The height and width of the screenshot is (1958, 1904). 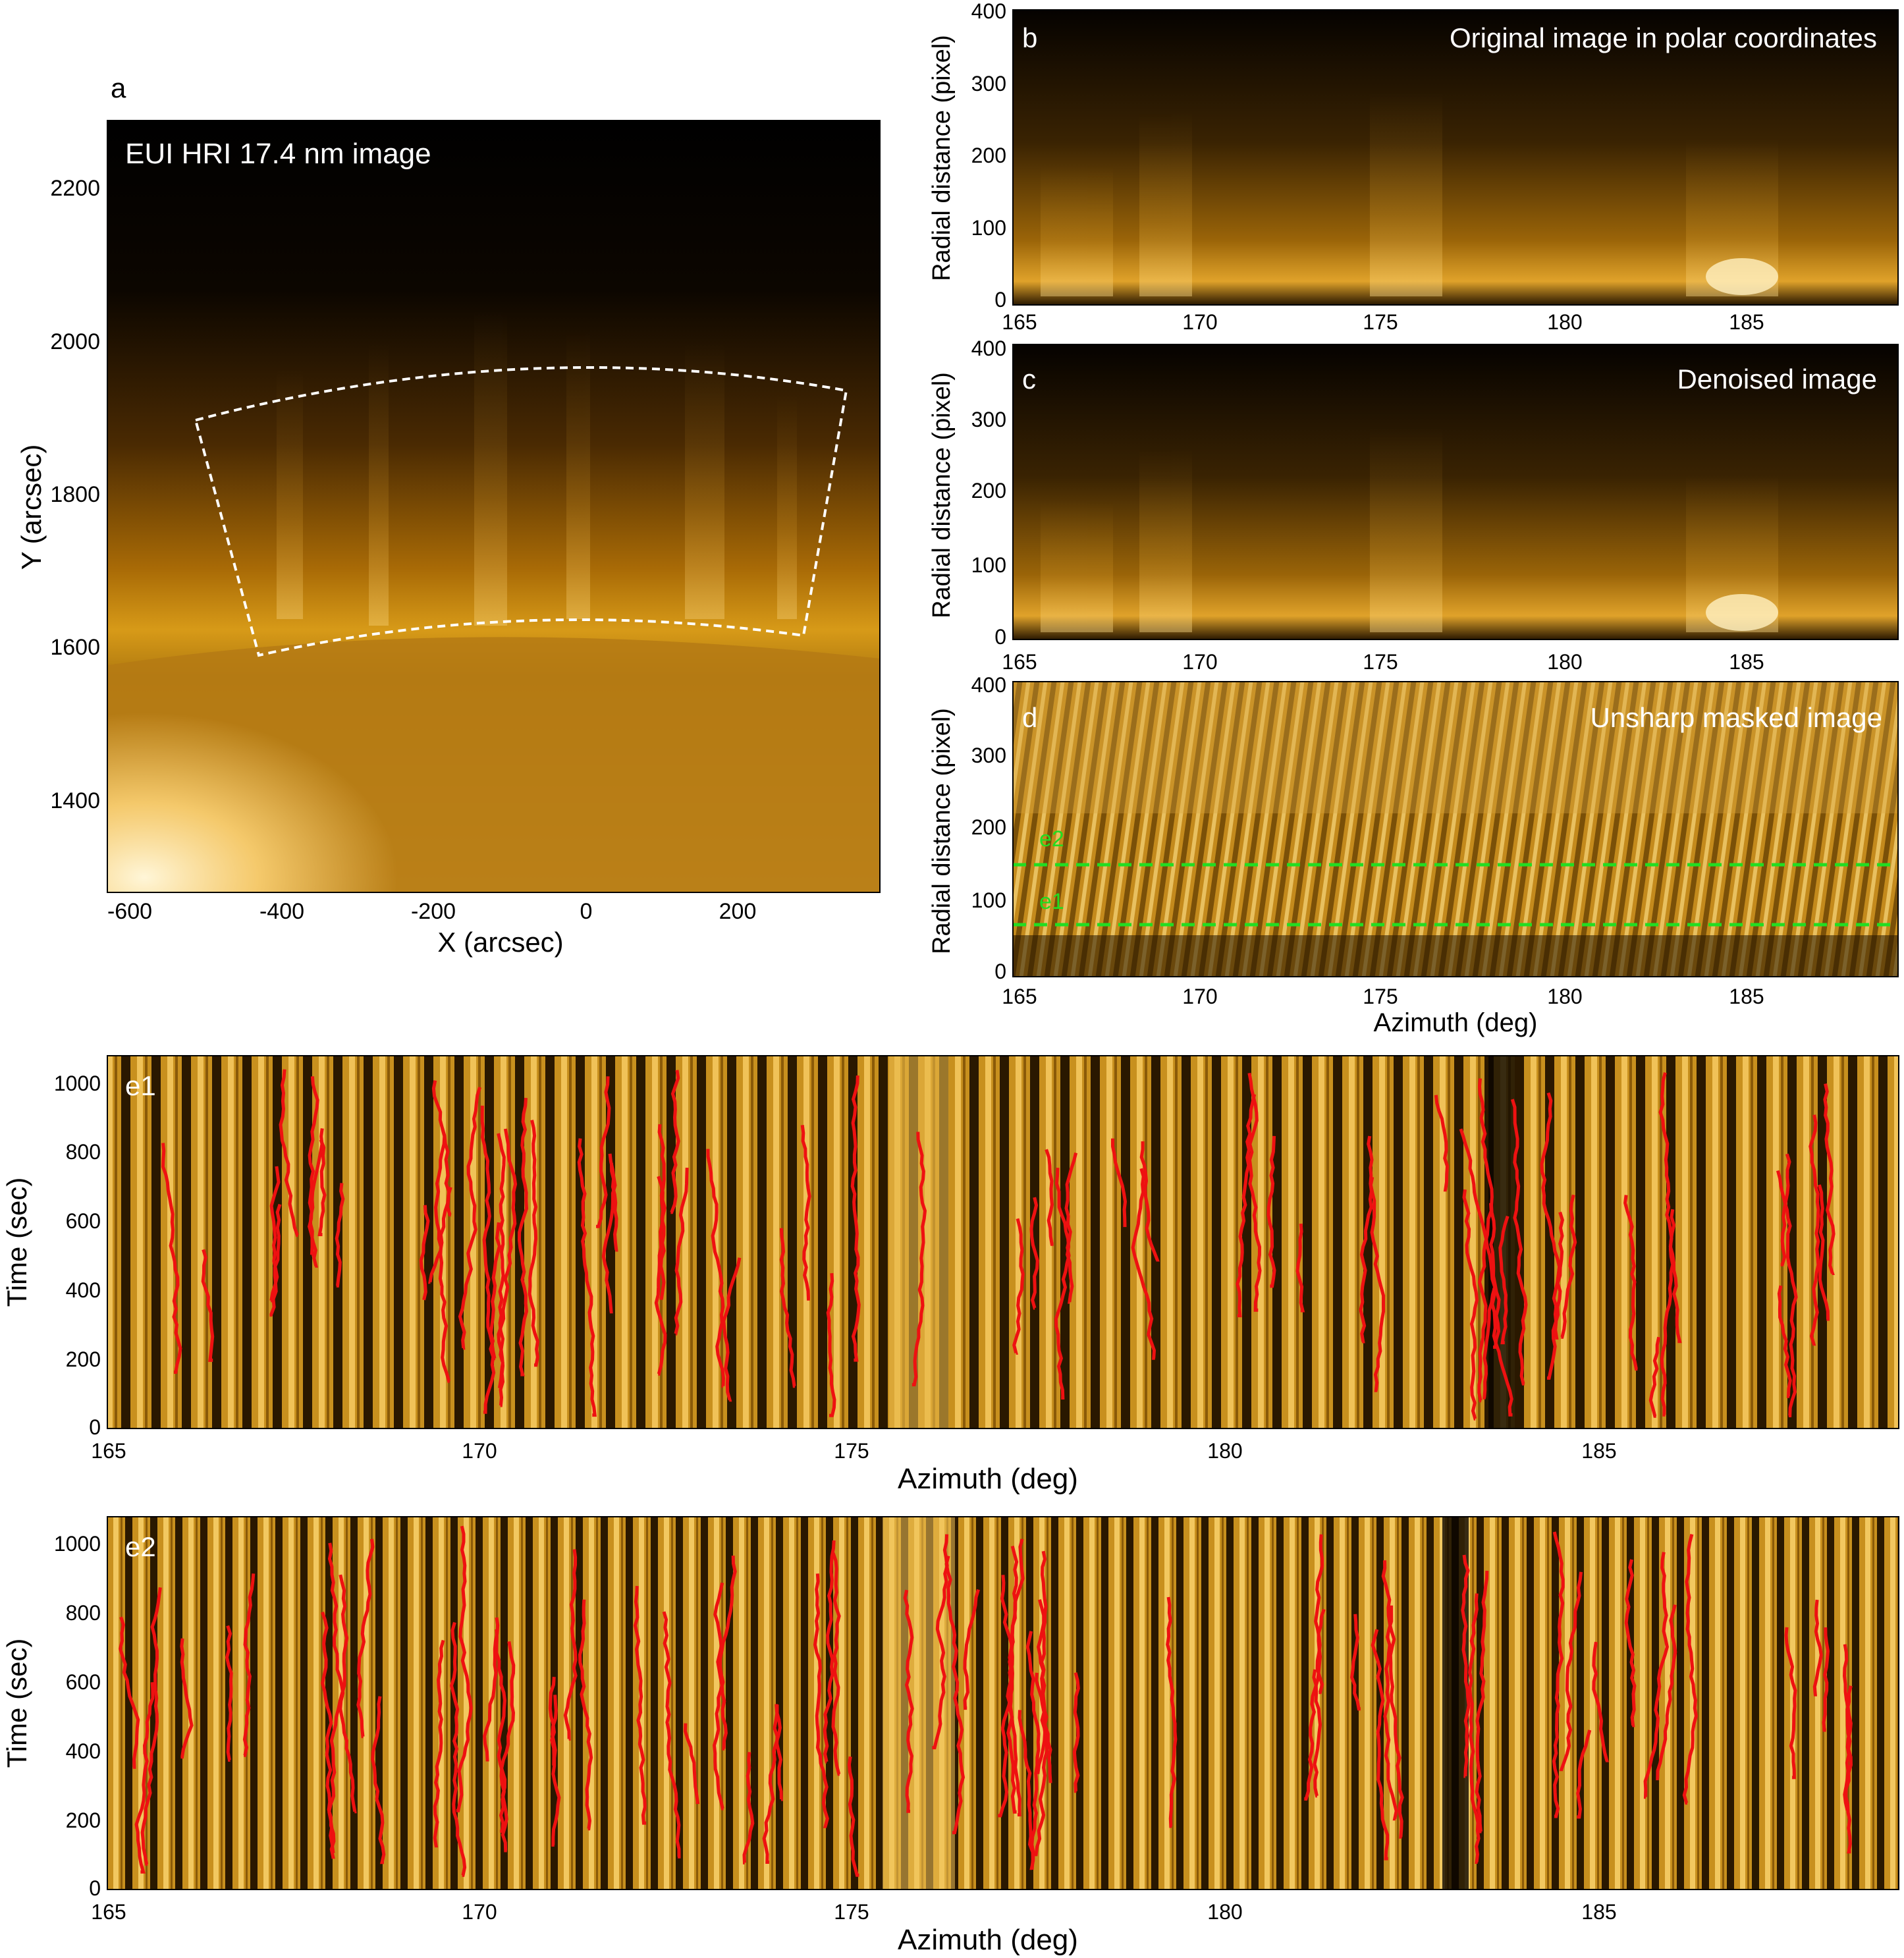 What do you see at coordinates (942, 495) in the screenshot?
I see `panel-c-ylabel: Radial distance (pixel)` at bounding box center [942, 495].